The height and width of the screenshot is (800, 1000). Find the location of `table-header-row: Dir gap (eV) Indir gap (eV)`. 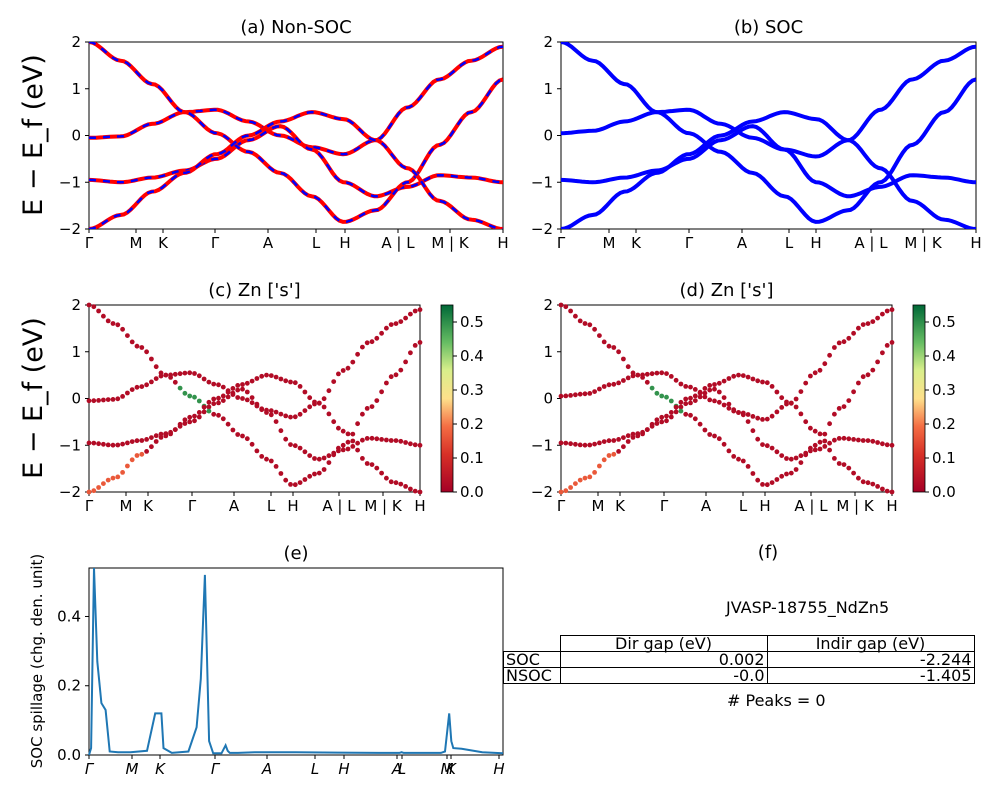

table-header-row: Dir gap (eV) Indir gap (eV) is located at coordinates (739, 643).